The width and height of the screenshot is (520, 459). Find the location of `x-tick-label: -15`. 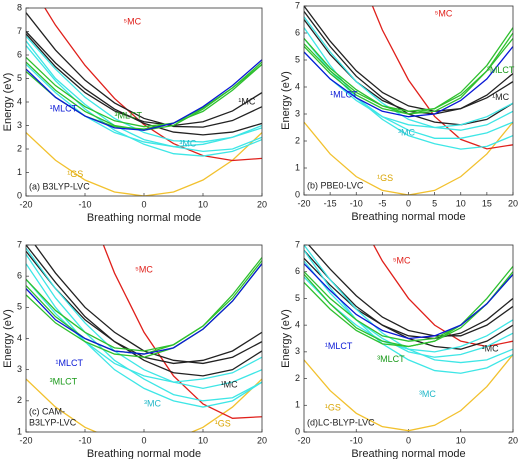

x-tick-label: -15 is located at coordinates (330, 203).